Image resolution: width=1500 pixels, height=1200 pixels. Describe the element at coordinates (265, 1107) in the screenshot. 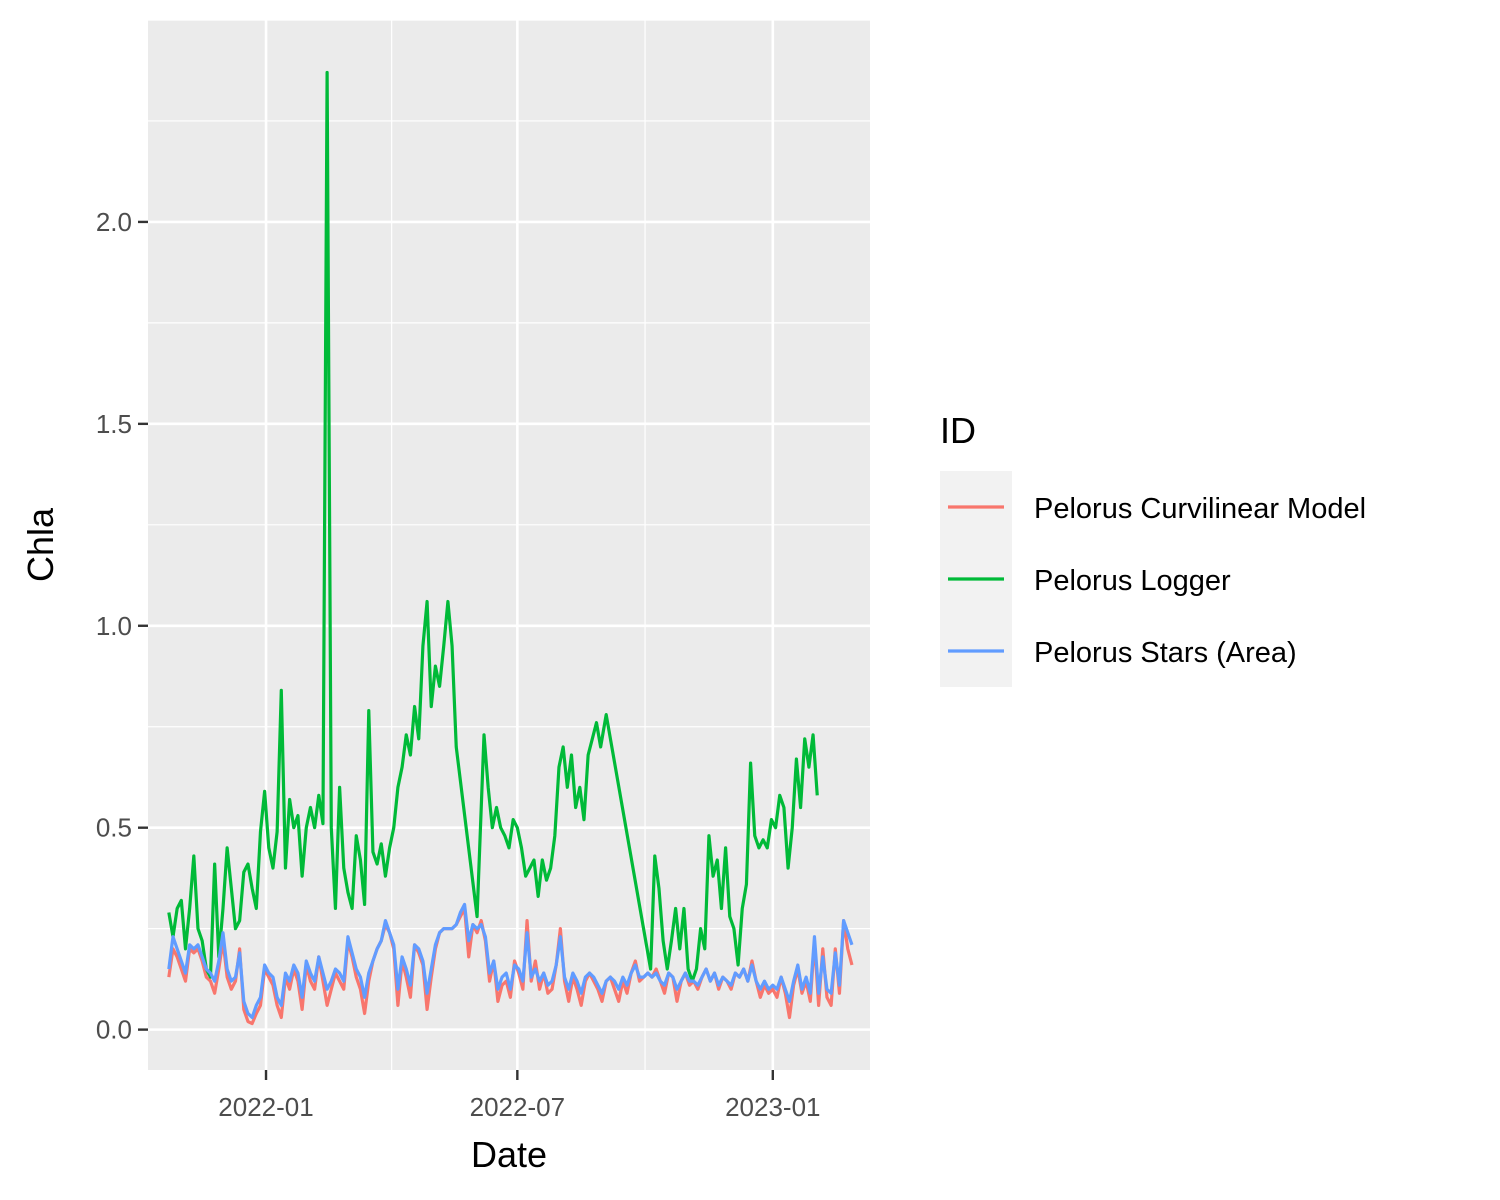

I see `x-tick-label: 2022-01` at that location.